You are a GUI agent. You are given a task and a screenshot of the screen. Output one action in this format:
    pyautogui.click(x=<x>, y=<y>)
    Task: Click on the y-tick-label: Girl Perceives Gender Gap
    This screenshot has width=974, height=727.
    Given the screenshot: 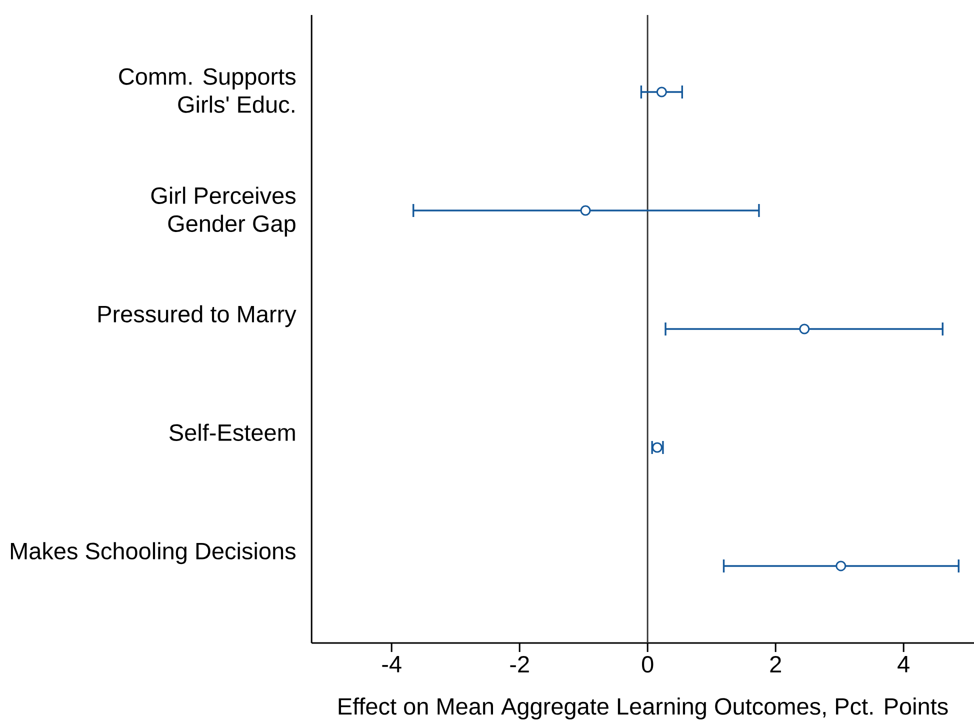 What is the action you would take?
    pyautogui.click(x=223, y=211)
    